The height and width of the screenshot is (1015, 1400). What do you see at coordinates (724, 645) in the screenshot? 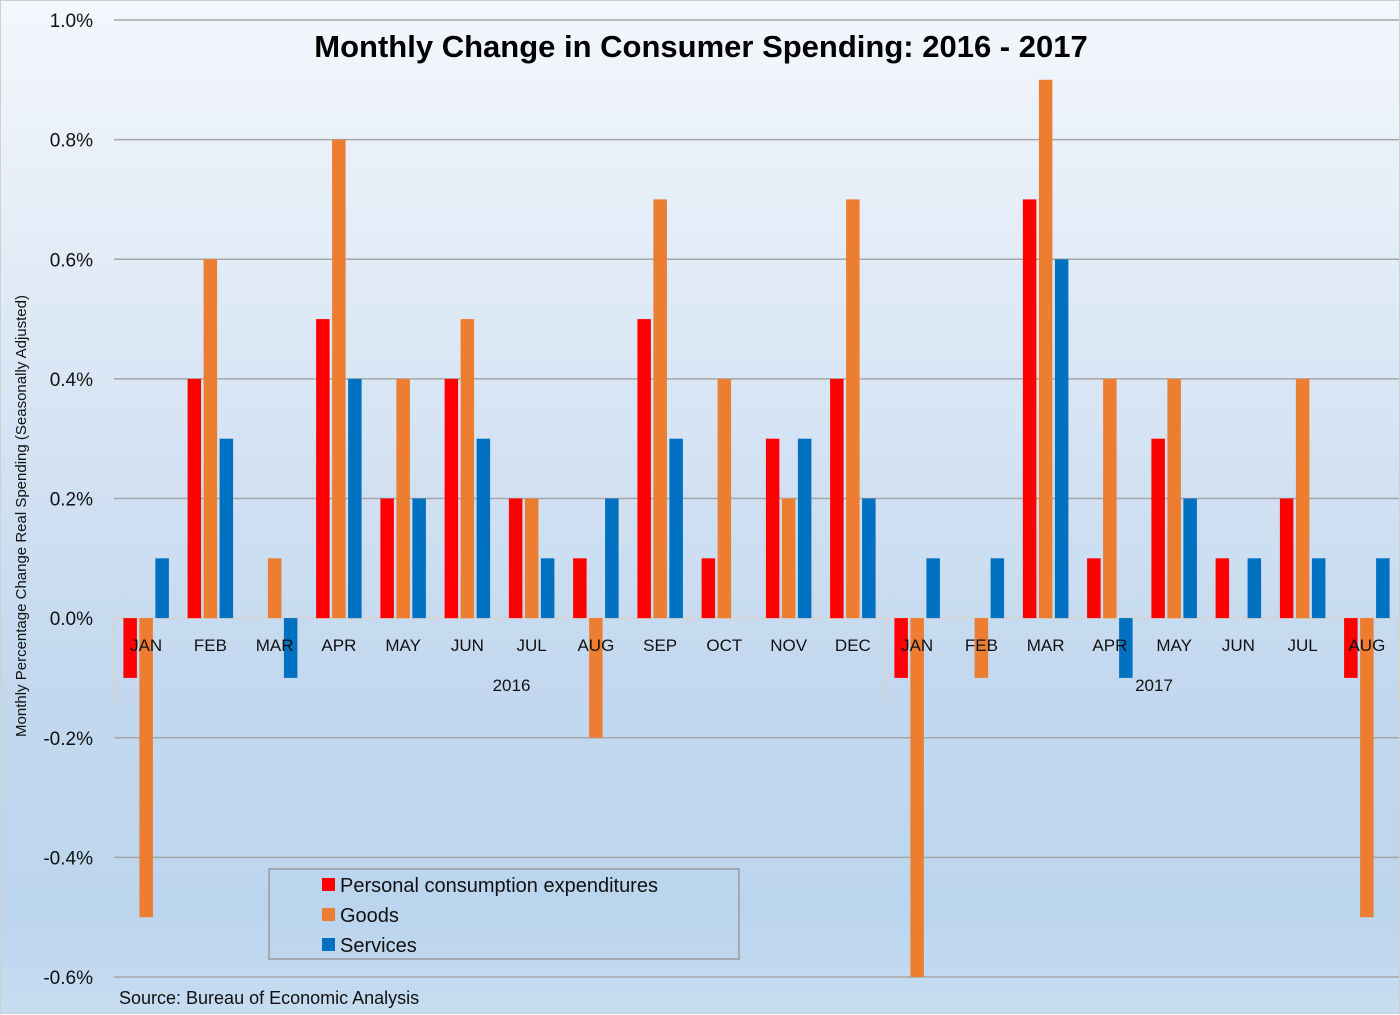
I see `x-axis-category-label: OCT` at bounding box center [724, 645].